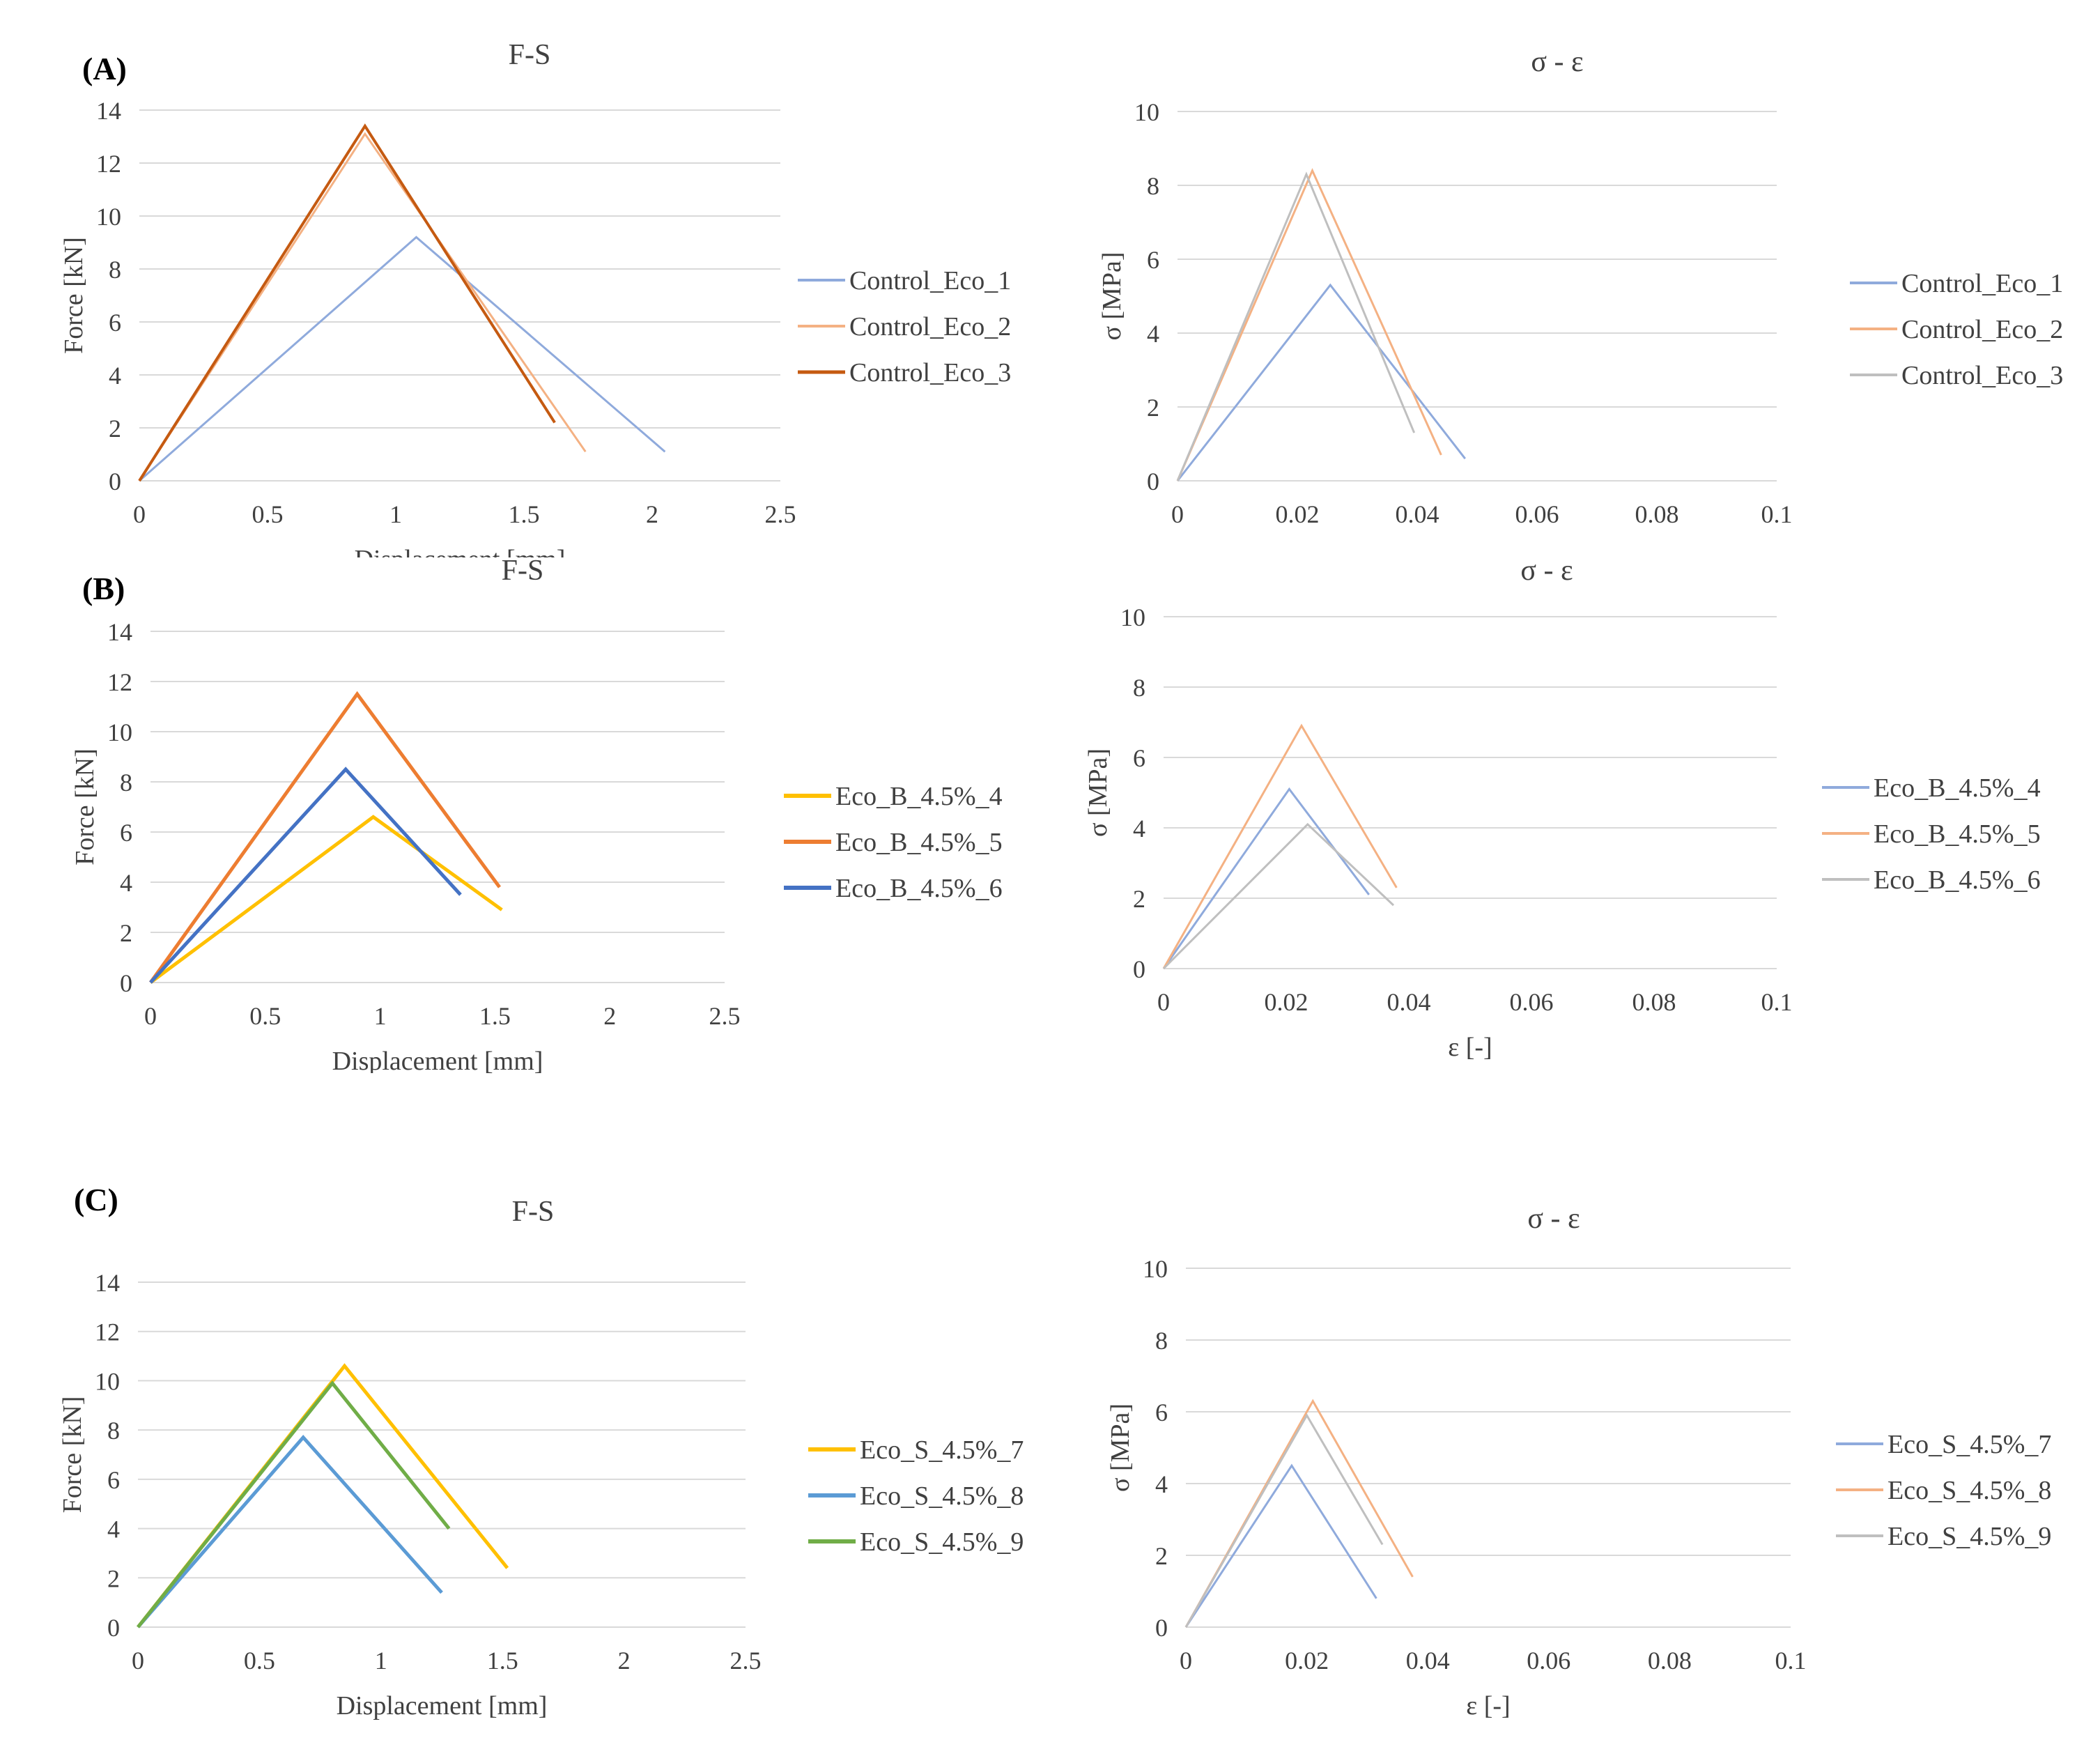 The width and height of the screenshot is (2100, 1740). Describe the element at coordinates (1957, 880) in the screenshot. I see `legend-label: Eco_B_4.5%_6` at that location.